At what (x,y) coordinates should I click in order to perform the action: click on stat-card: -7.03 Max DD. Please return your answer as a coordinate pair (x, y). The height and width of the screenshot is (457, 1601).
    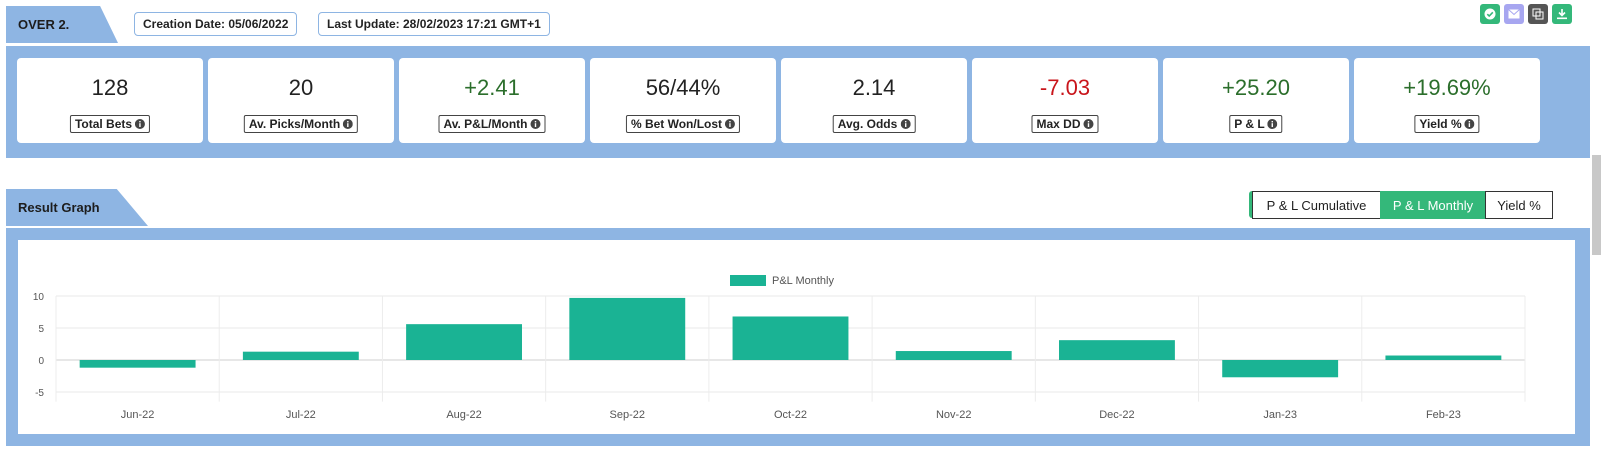
    Looking at the image, I should click on (1065, 100).